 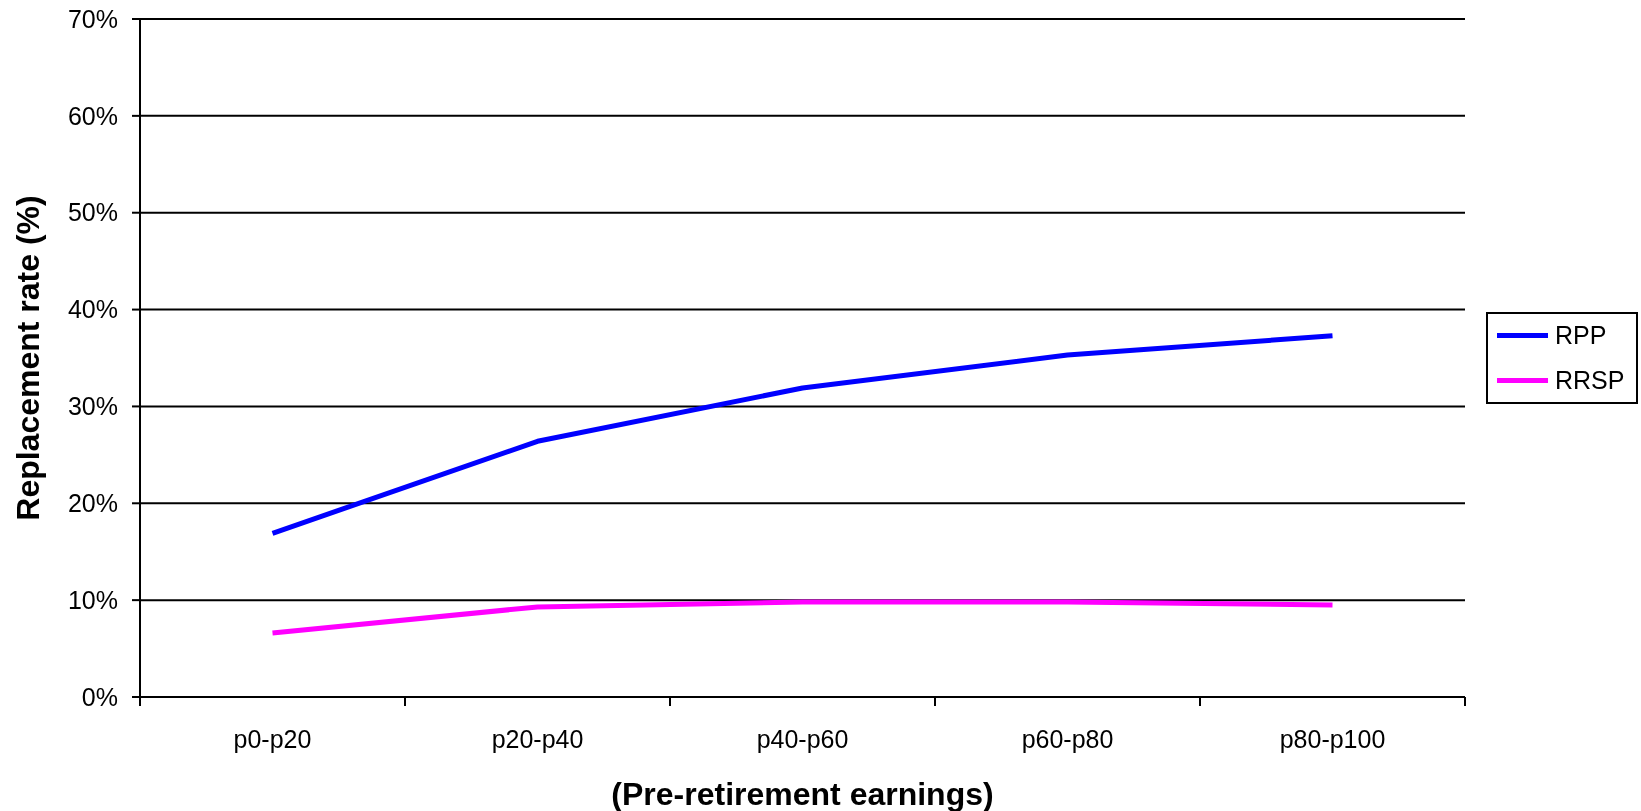 What do you see at coordinates (92, 115) in the screenshot?
I see `y-tick-label: 60%` at bounding box center [92, 115].